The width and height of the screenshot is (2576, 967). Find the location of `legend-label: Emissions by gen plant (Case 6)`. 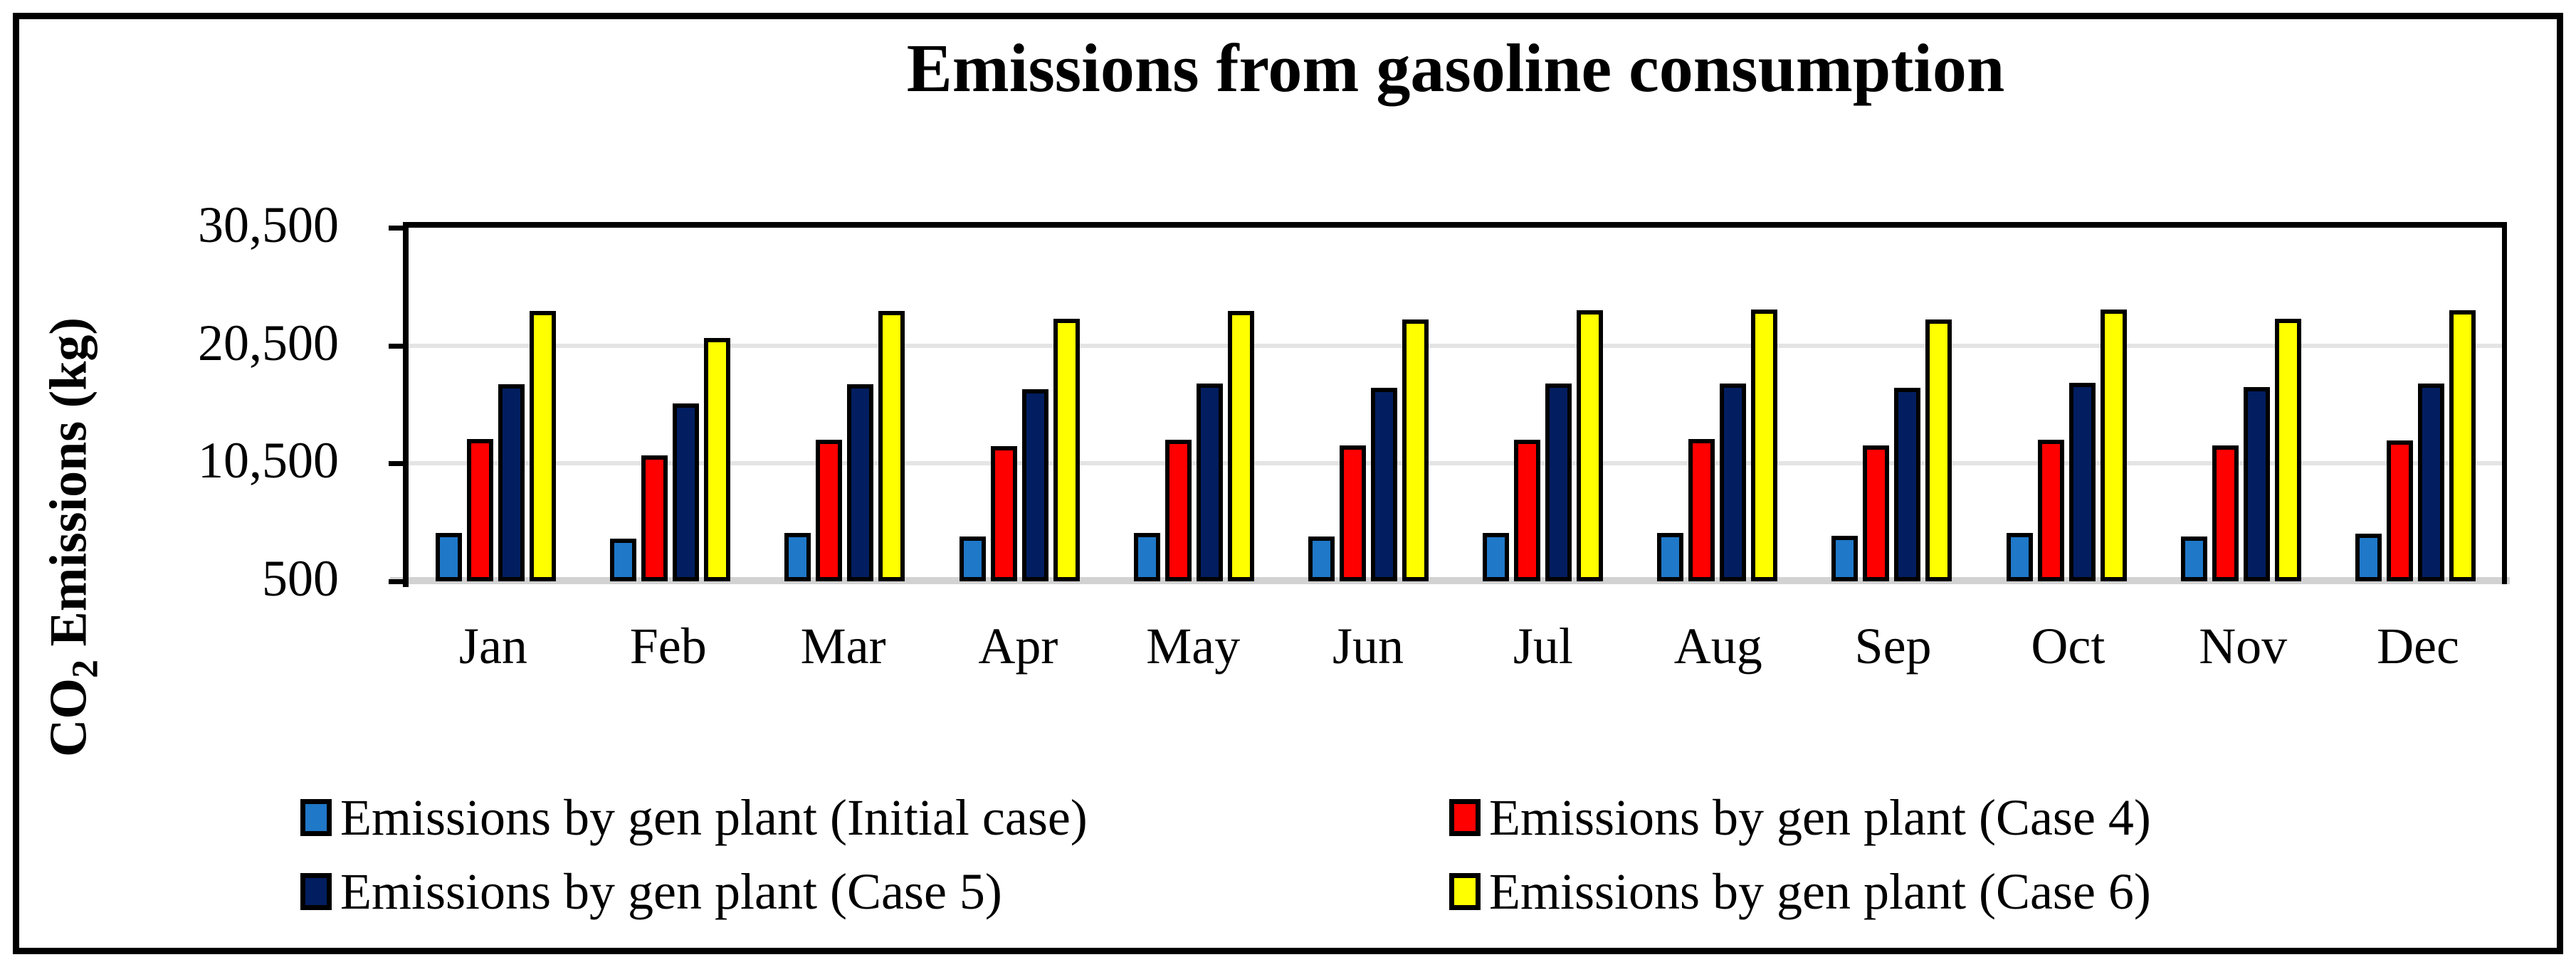

legend-label: Emissions by gen plant (Case 6) is located at coordinates (1820, 891).